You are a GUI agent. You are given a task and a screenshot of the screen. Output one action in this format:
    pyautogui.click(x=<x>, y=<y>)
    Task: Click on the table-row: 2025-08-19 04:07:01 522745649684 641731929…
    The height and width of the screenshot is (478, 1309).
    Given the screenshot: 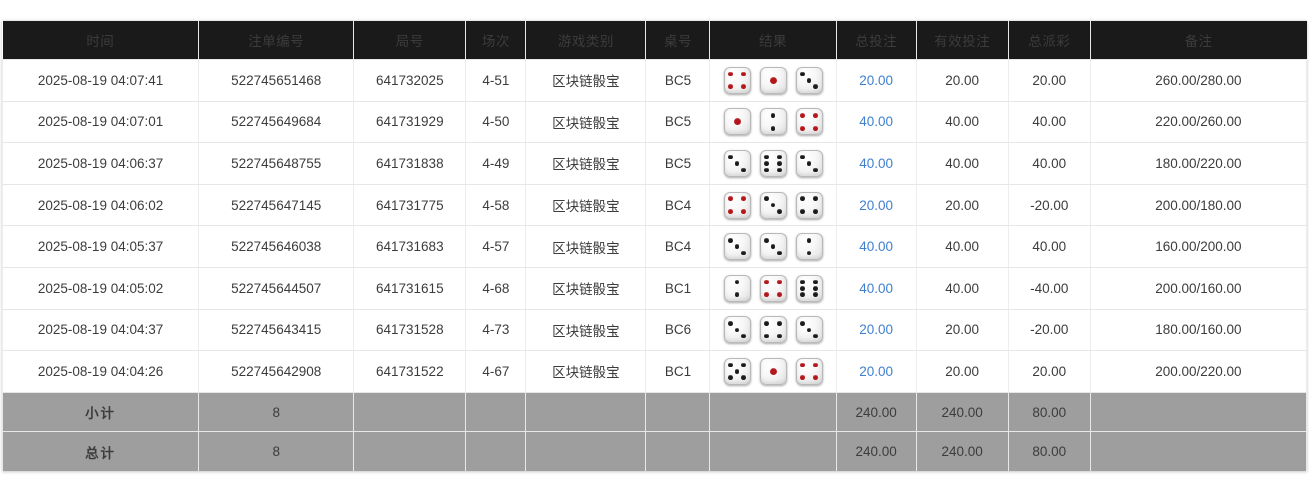 What is the action you would take?
    pyautogui.click(x=654, y=122)
    